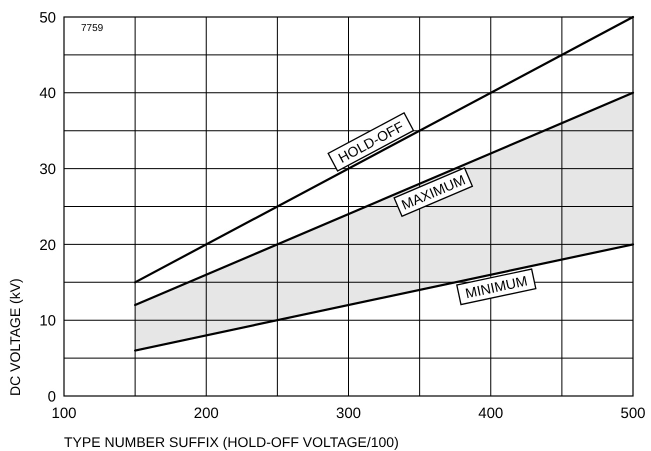 Image resolution: width=651 pixels, height=451 pixels. Describe the element at coordinates (47, 321) in the screenshot. I see `y-tick-label: 10` at that location.